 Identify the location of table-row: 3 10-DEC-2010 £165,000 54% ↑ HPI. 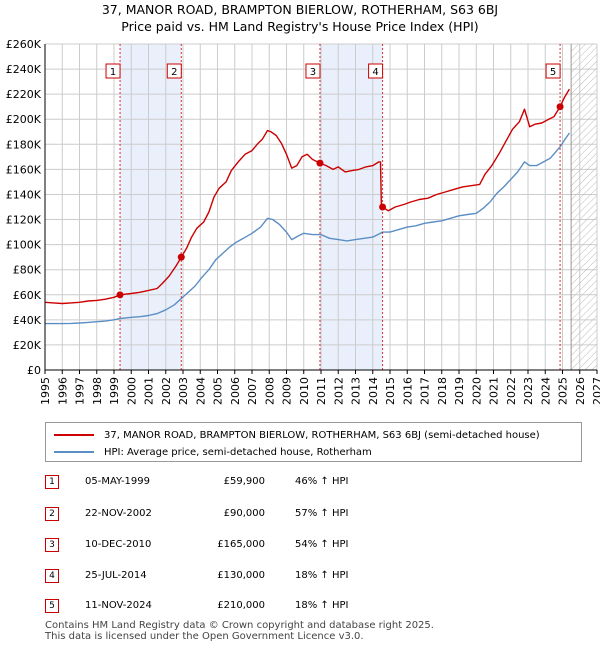
(245, 547).